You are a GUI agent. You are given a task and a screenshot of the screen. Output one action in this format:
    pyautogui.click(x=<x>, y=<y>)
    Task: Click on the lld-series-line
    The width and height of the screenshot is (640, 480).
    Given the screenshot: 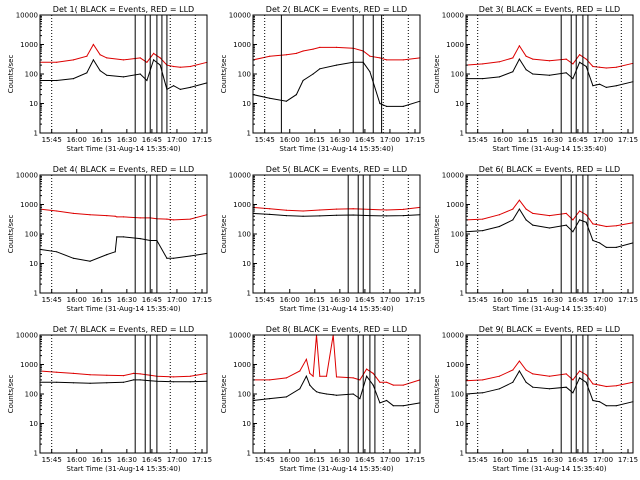 What is the action you would take?
    pyautogui.click(x=549, y=374)
    